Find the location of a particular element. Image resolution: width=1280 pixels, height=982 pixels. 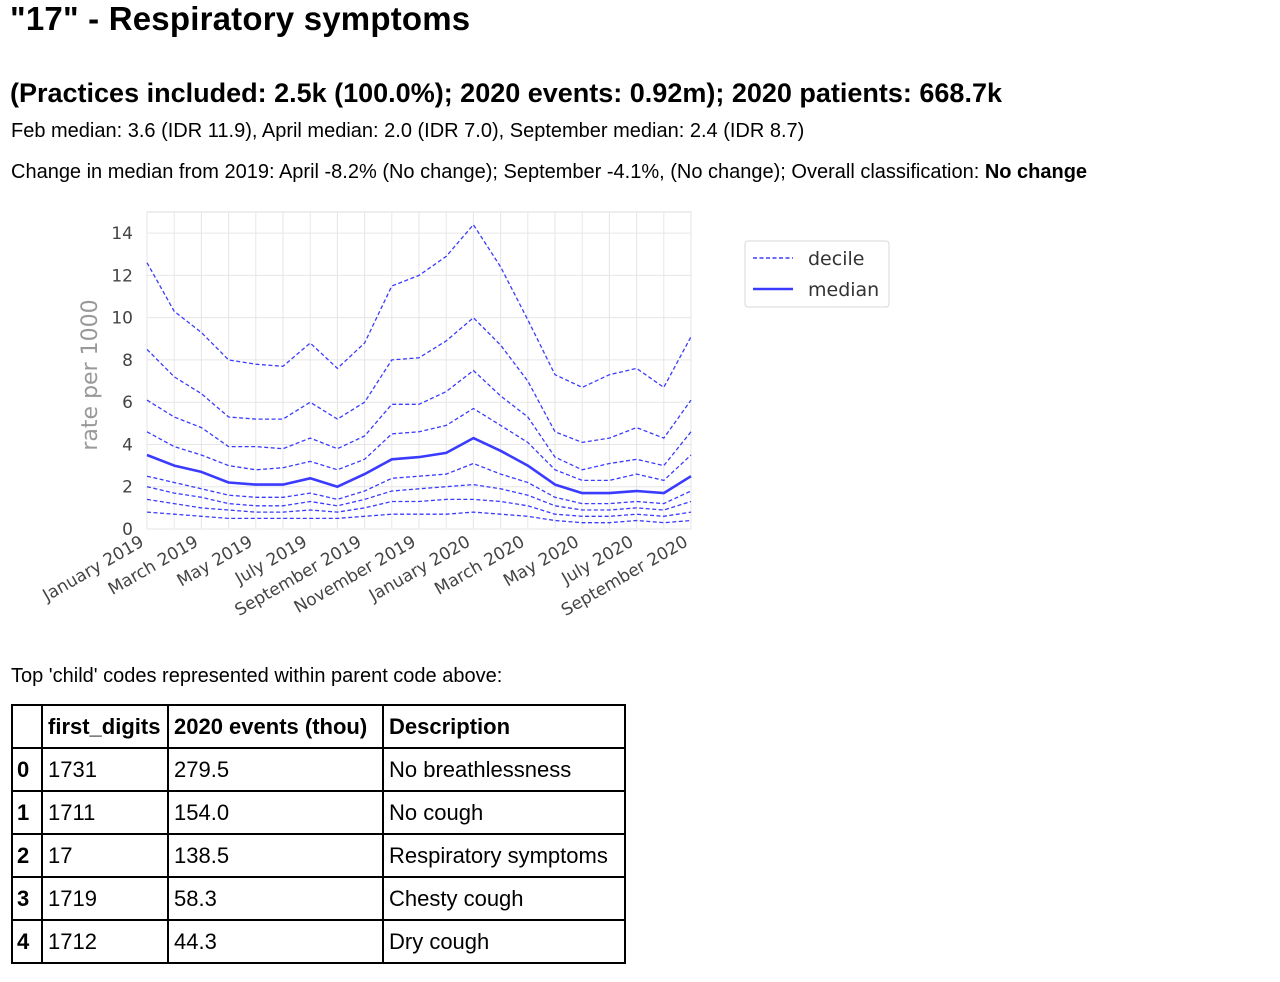

table-row: 2 17 138.5 Respiratory symptoms is located at coordinates (318, 855).